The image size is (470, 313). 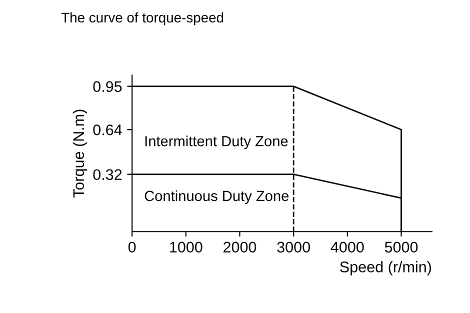 What do you see at coordinates (385, 268) in the screenshot?
I see `x-axis-title: Speed (r/min)` at bounding box center [385, 268].